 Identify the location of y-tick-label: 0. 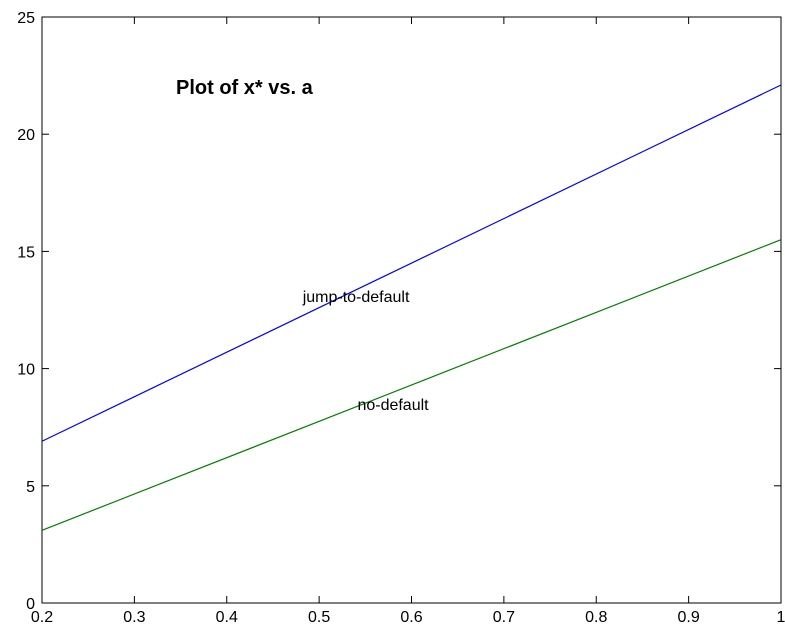
(30, 604).